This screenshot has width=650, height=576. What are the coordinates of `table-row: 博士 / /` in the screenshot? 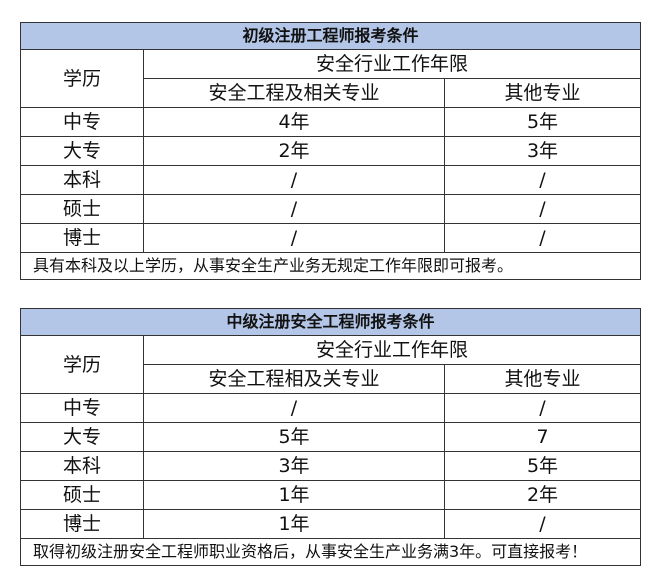 It's located at (330, 238).